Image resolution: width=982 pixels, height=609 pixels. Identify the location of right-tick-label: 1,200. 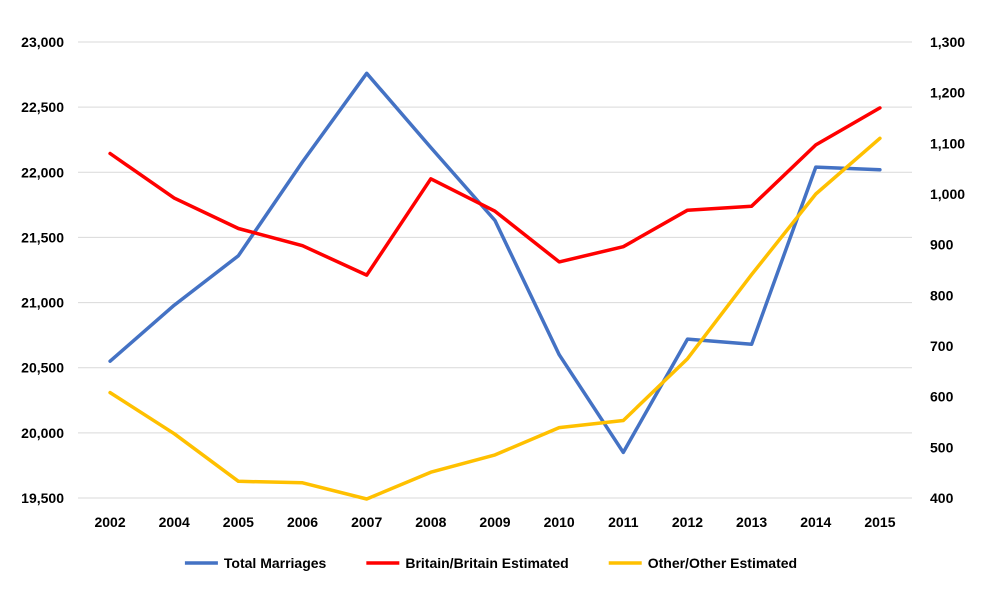
(947, 93).